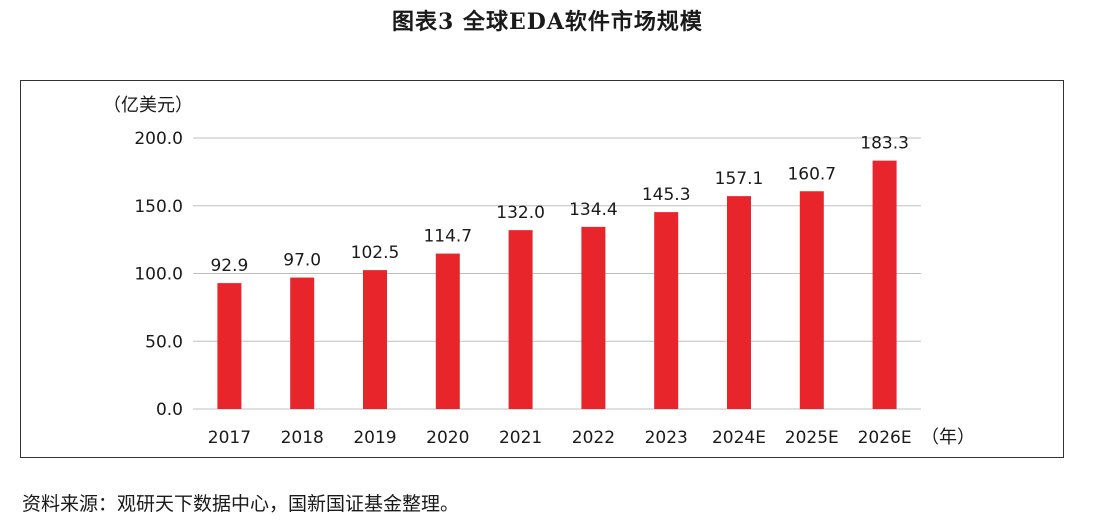 The height and width of the screenshot is (525, 1095). I want to click on y-tick-label: 100.0, so click(158, 275).